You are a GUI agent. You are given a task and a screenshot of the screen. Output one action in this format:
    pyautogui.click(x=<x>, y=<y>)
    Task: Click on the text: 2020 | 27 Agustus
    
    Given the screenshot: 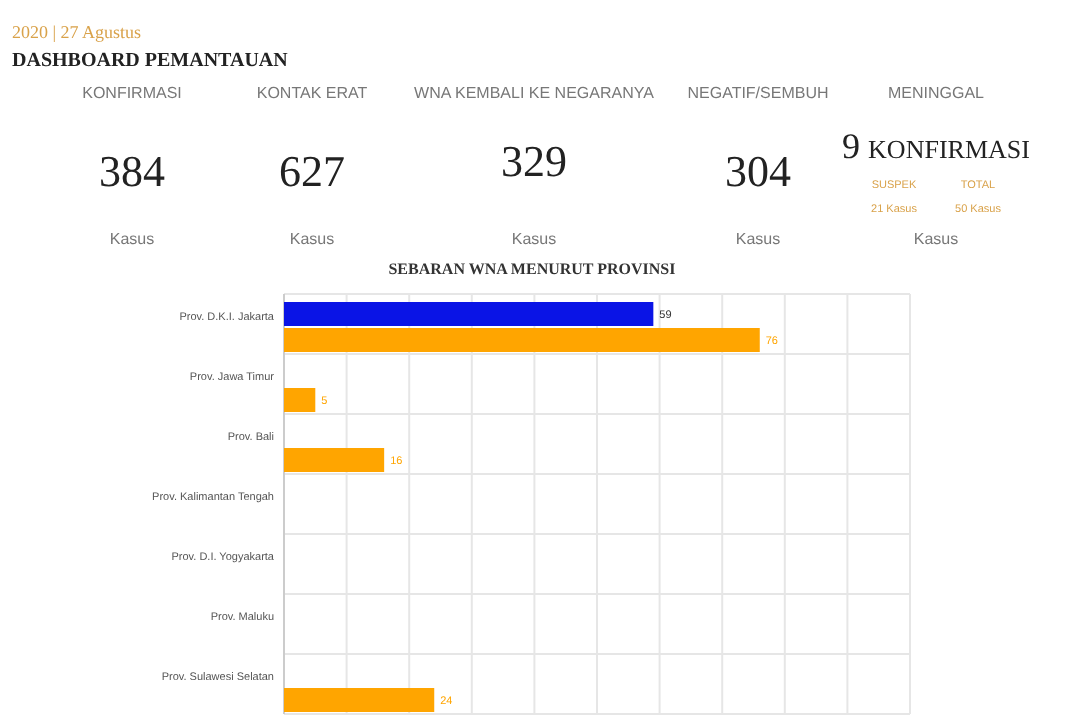 What is the action you would take?
    pyautogui.click(x=77, y=32)
    